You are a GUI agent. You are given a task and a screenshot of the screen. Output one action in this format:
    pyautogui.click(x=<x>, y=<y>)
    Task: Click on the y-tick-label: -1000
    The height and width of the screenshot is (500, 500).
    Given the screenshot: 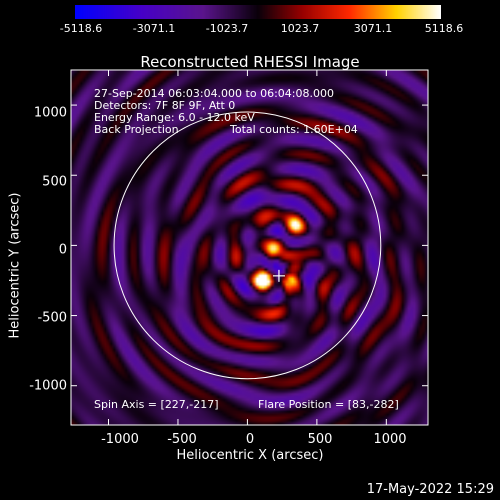 What is the action you would take?
    pyautogui.click(x=48, y=386)
    